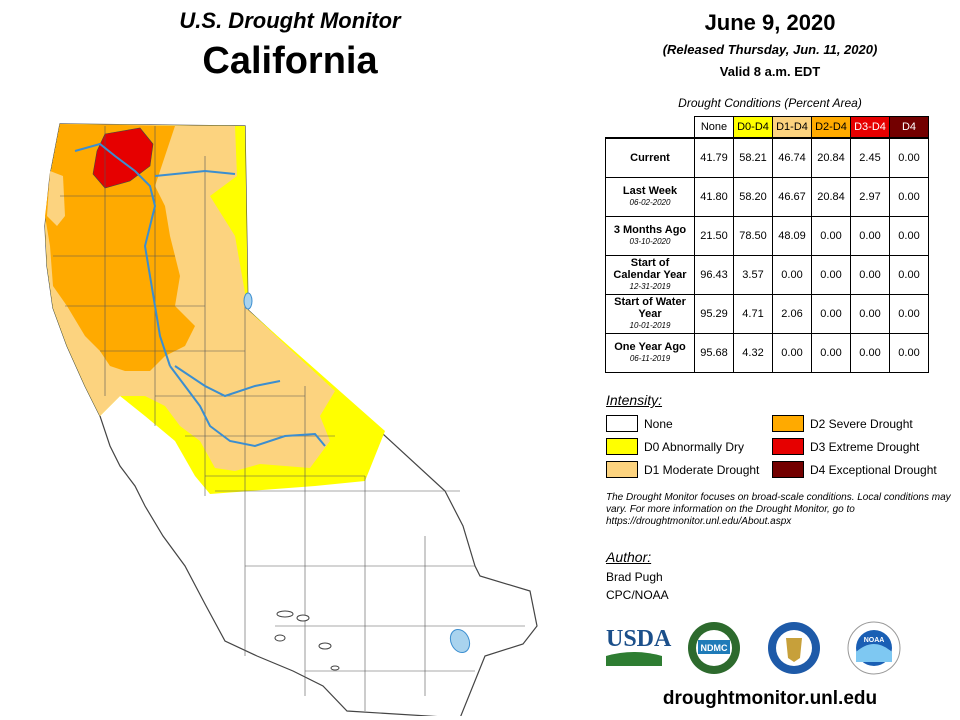  Describe the element at coordinates (714, 197) in the screenshot. I see `table-cell: 41.80` at that location.